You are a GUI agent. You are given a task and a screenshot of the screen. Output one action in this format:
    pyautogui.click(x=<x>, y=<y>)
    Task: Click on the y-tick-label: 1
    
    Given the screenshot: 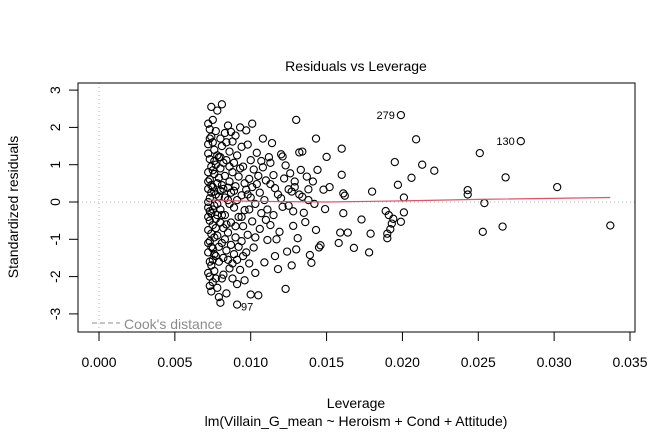 What is the action you would take?
    pyautogui.click(x=55, y=165)
    